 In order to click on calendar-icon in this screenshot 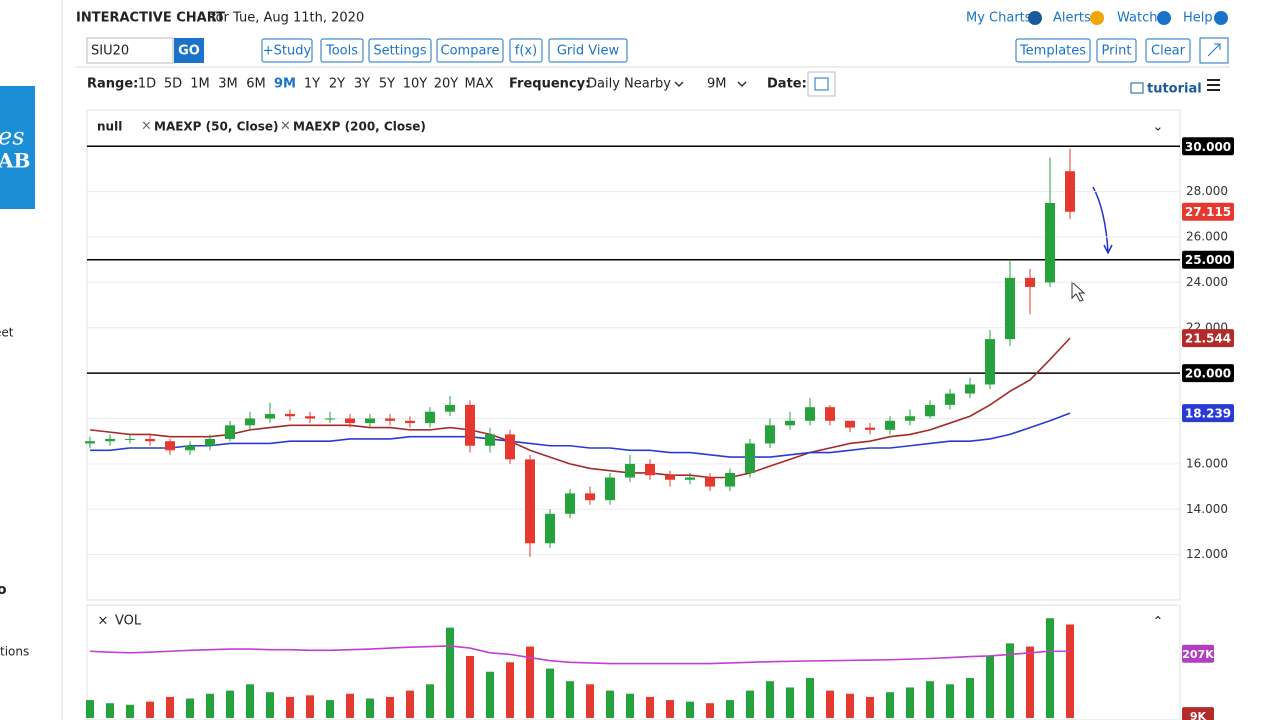, I will do `click(821, 84)`.